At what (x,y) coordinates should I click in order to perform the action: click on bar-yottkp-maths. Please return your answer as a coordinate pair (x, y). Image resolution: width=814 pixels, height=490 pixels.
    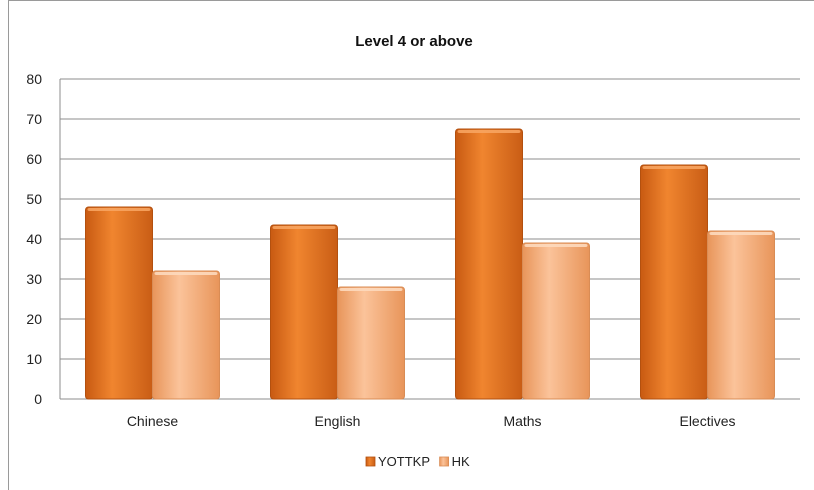
    Looking at the image, I should click on (489, 264).